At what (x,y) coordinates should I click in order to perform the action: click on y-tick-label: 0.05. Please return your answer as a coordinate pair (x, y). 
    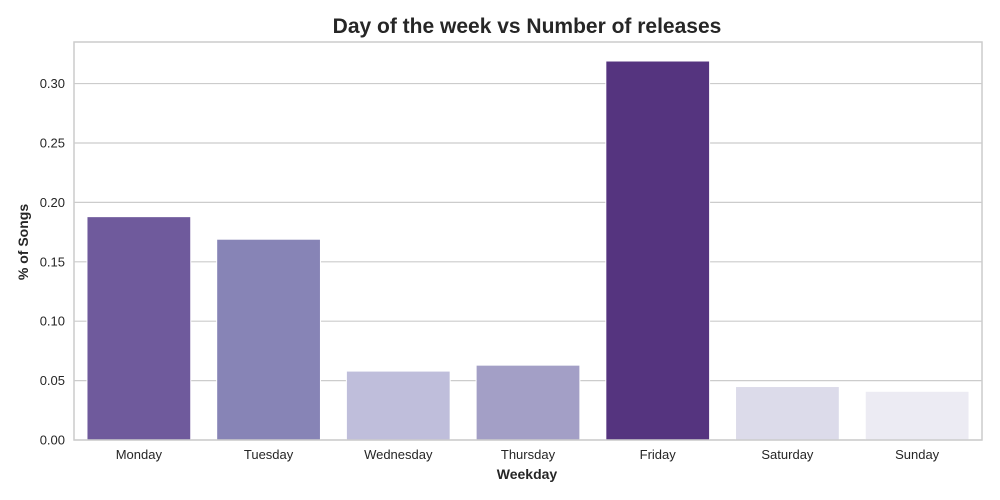
    Looking at the image, I should click on (52, 380).